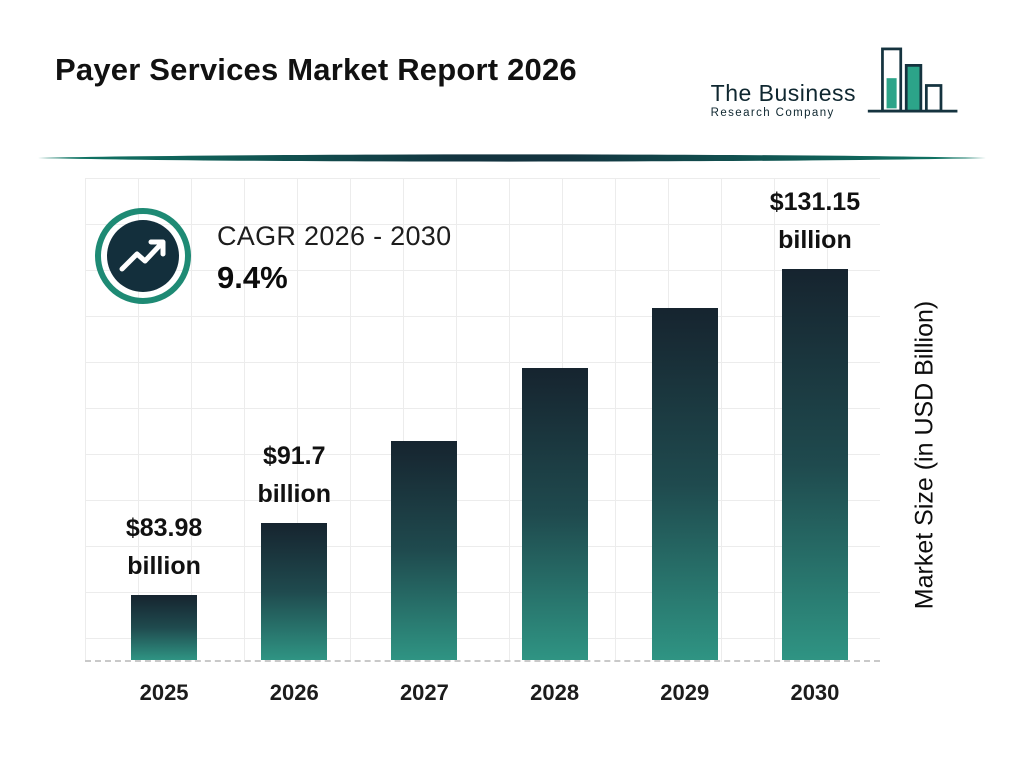 The height and width of the screenshot is (768, 1024). What do you see at coordinates (924, 455) in the screenshot?
I see `y-axis-label: Market Size (in USD Billion)` at bounding box center [924, 455].